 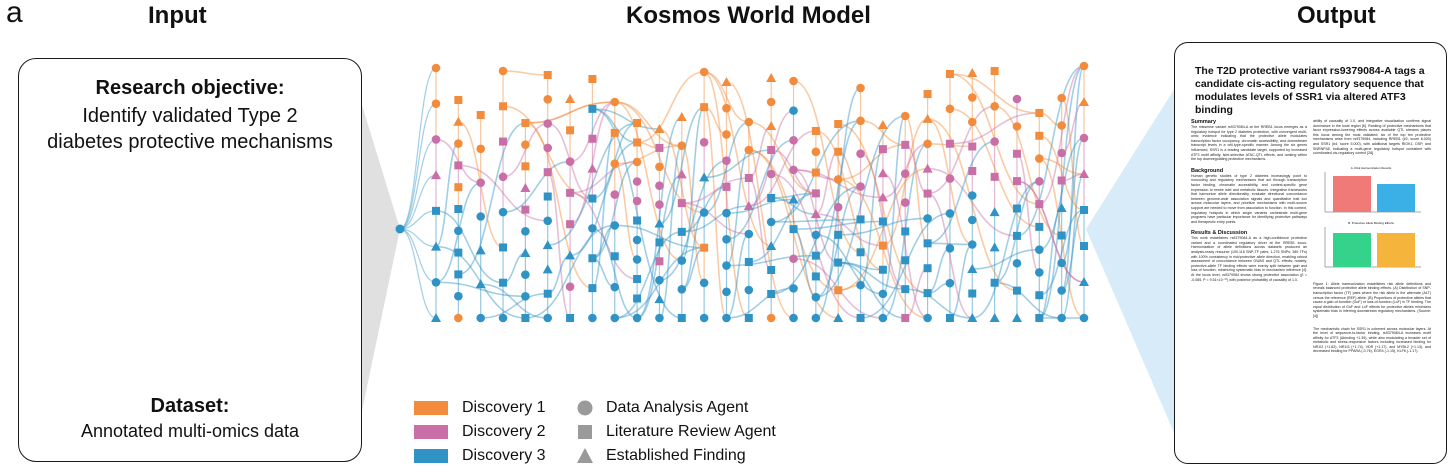 I want to click on objective-line-1: Identify validated Type 2, so click(x=190, y=116).